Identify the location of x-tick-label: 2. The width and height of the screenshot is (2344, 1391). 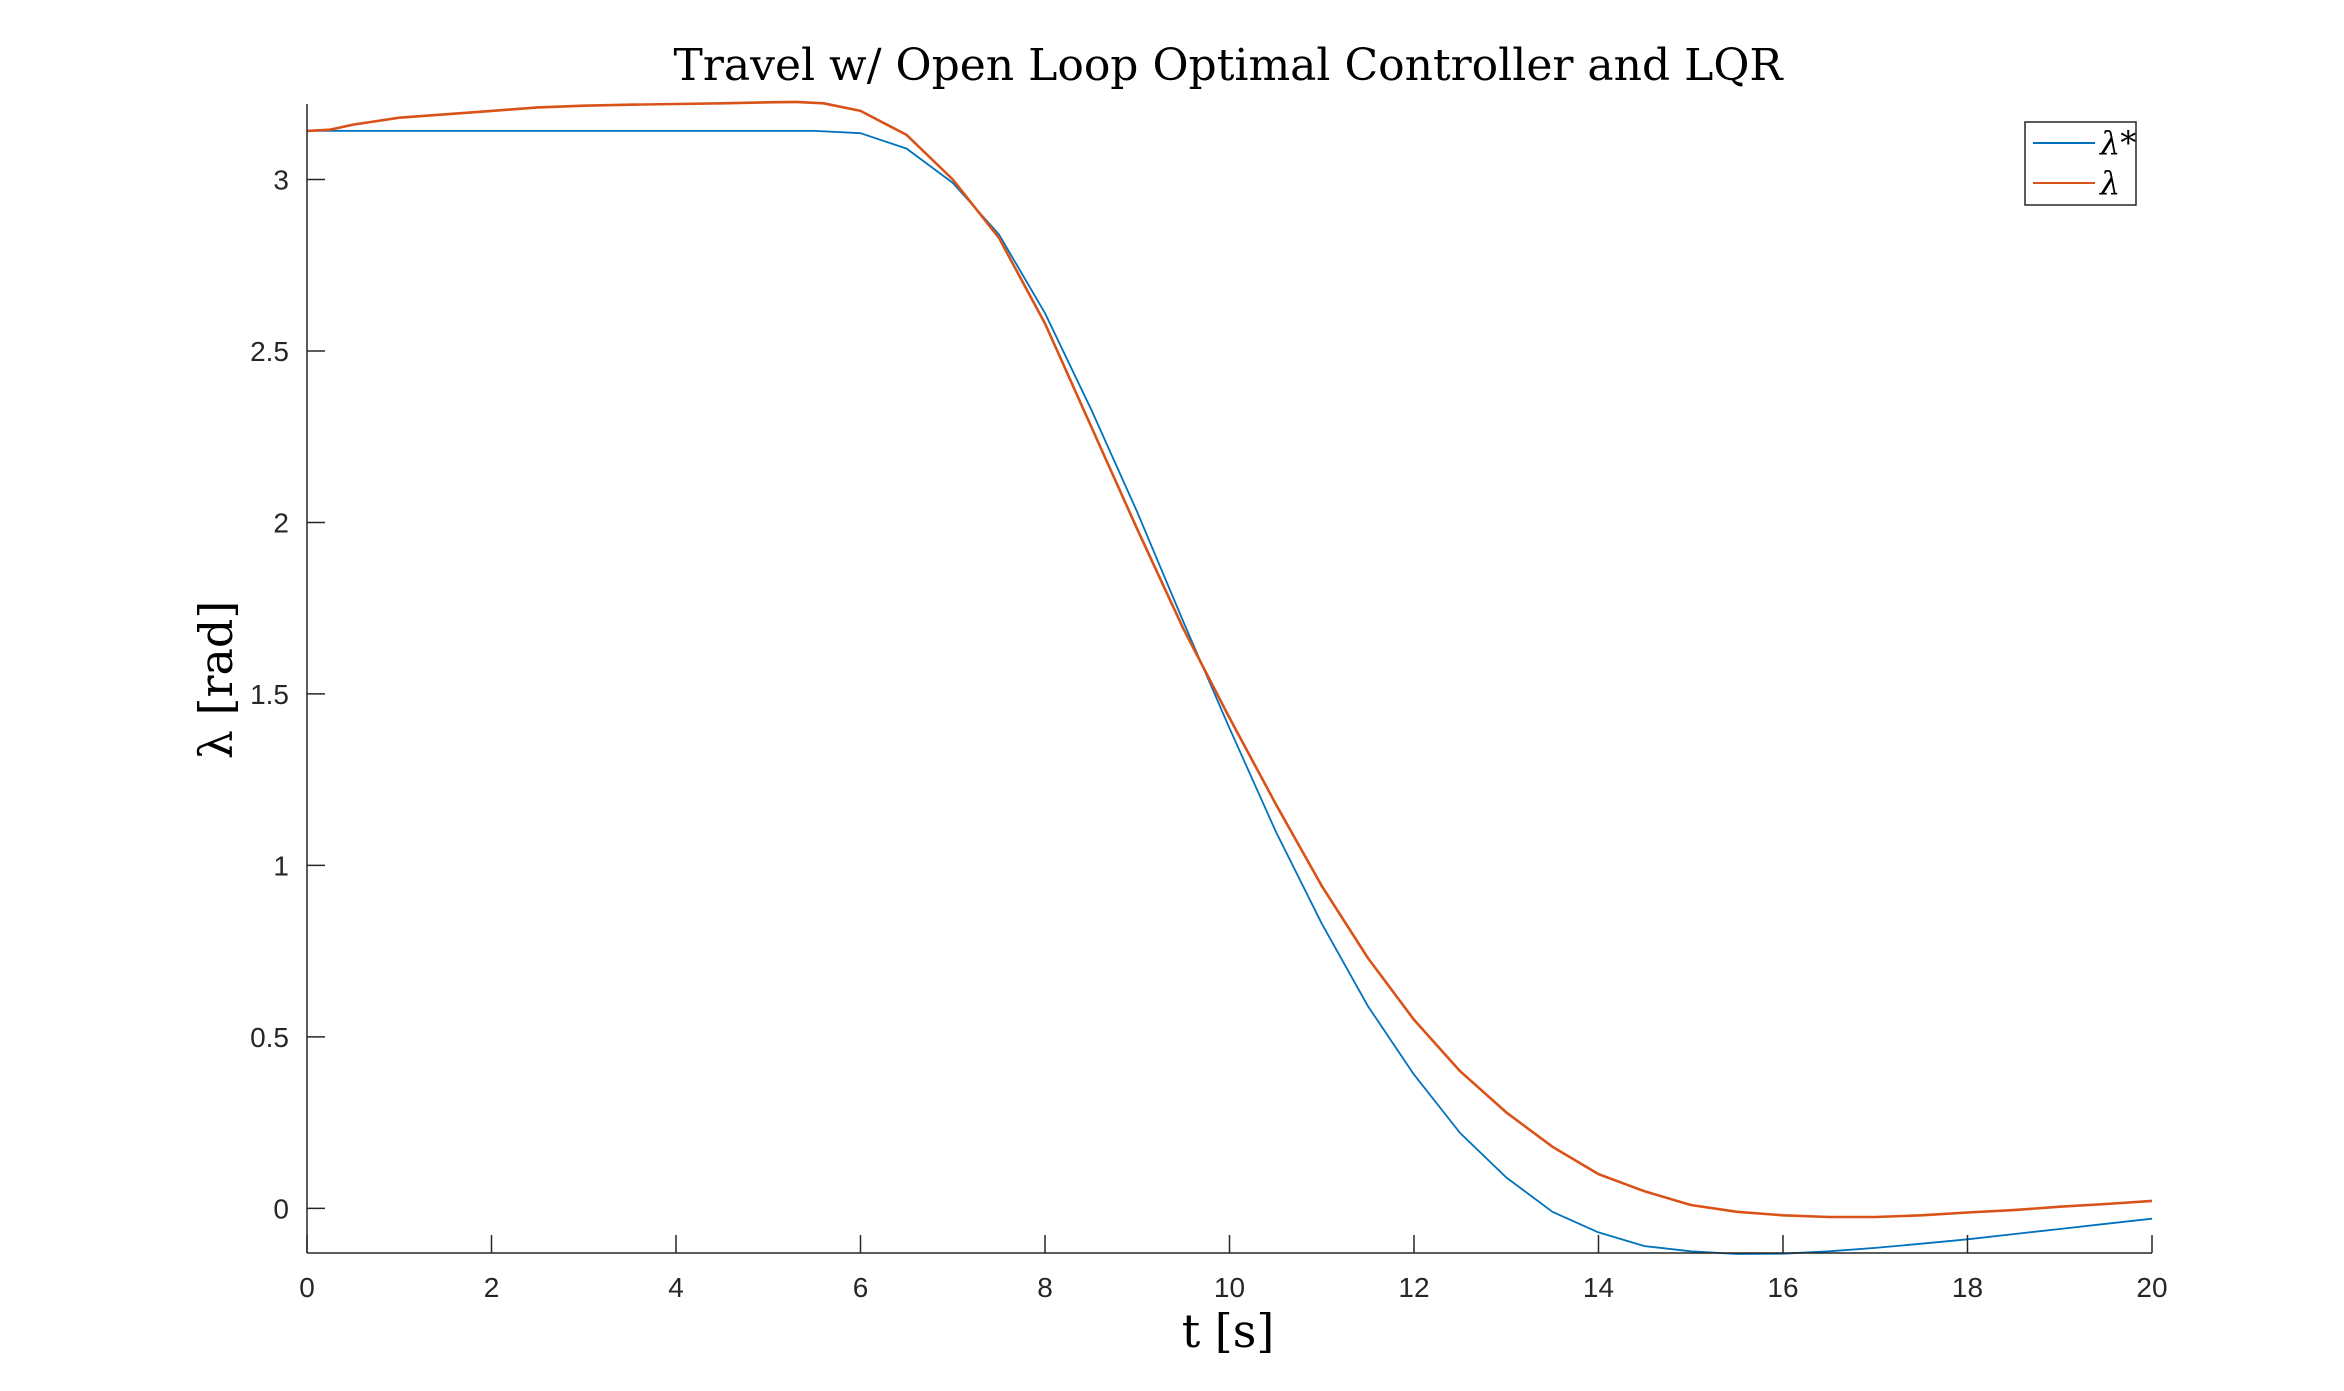
(492, 1287).